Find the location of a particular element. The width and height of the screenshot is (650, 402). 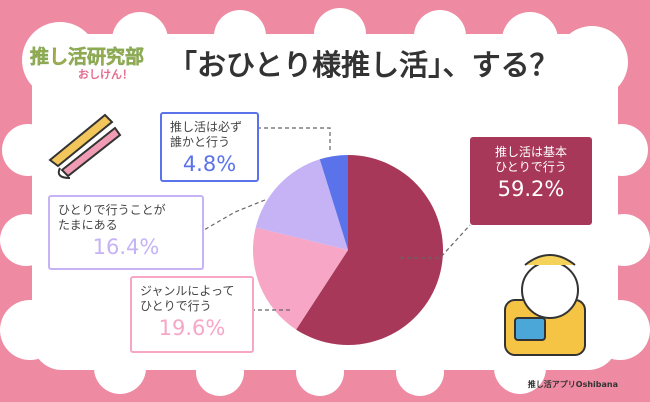

logo: 推し活研究部 is located at coordinates (87, 57).